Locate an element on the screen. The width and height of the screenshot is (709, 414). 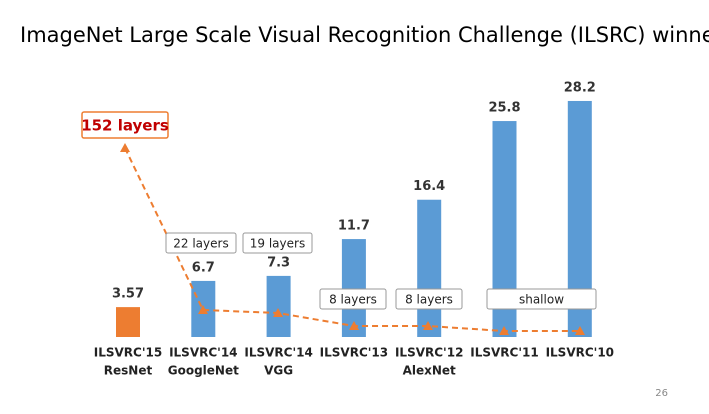
x-tick-label: ILSVRC'12 is located at coordinates (429, 353).